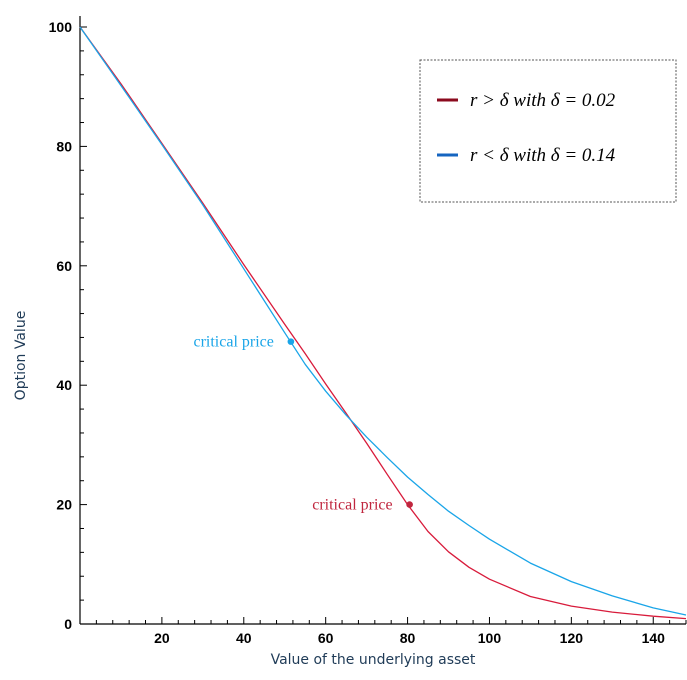 The image size is (687, 680). Describe the element at coordinates (654, 638) in the screenshot. I see `x-tick-label: 140` at that location.